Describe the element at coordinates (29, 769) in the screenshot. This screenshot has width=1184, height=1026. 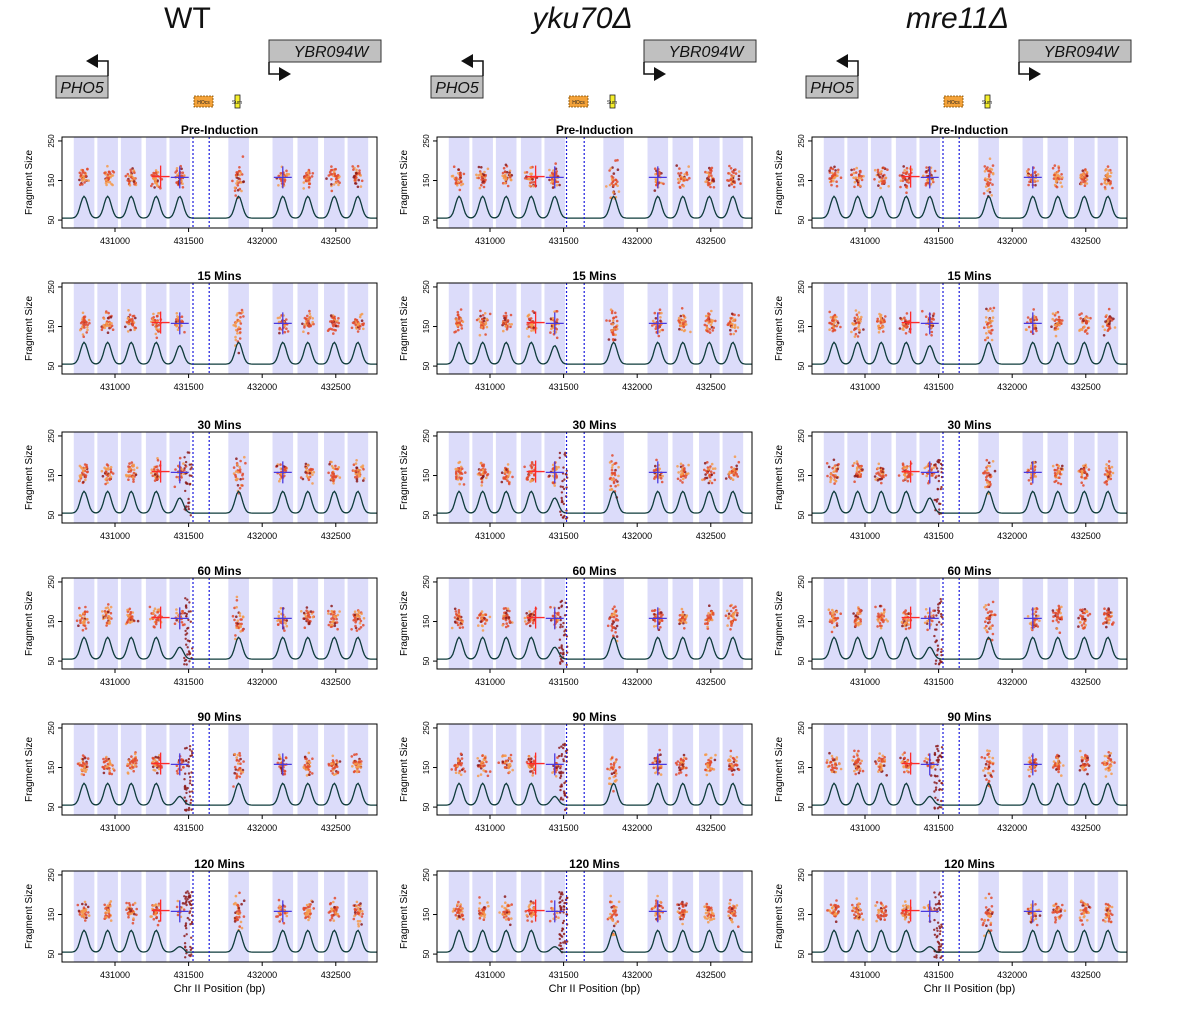
I see `y-axis-label: Fragment Size` at that location.